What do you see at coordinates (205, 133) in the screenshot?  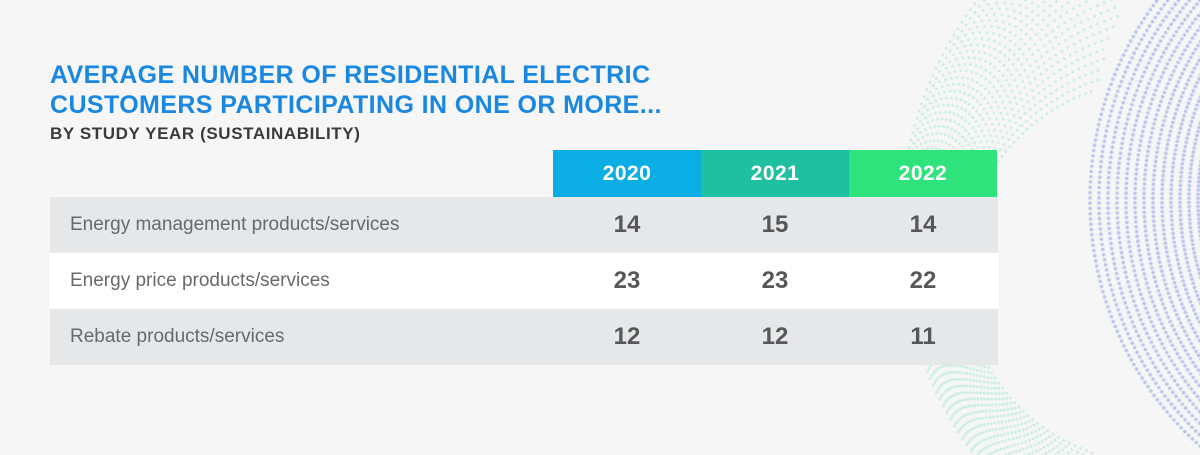 I see `chart-subtitle: BY STUDY YEAR (SUSTAINABILITY)` at bounding box center [205, 133].